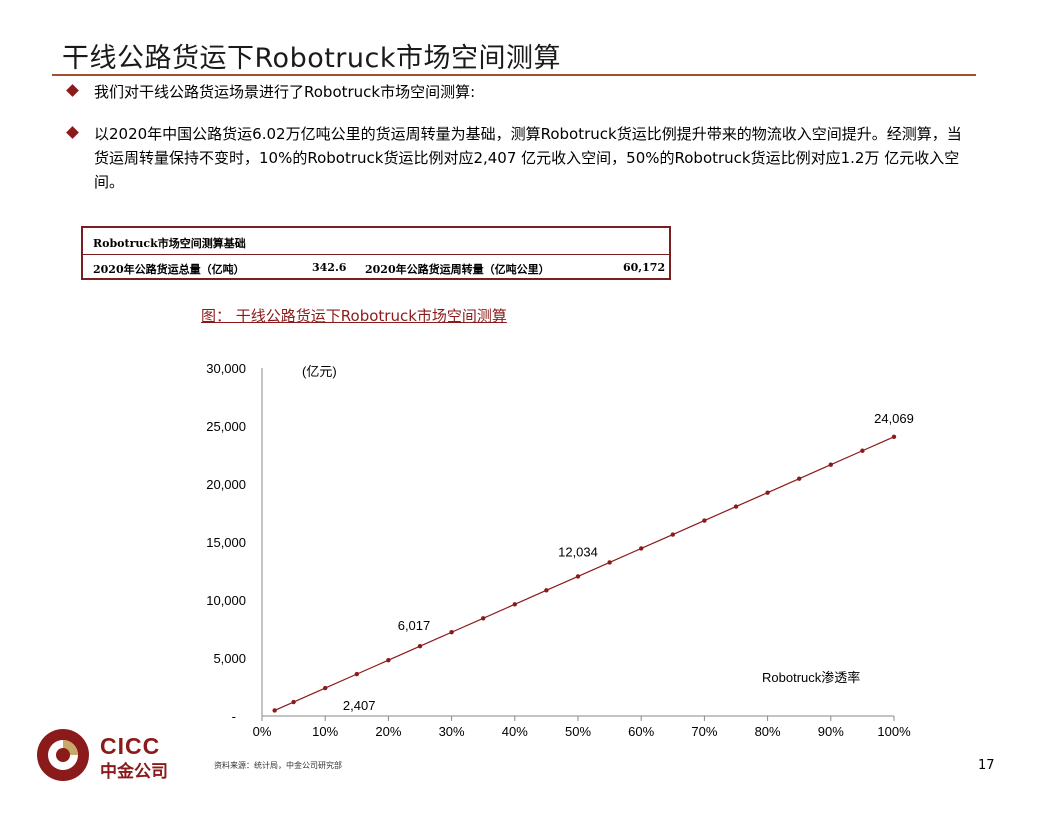 The image size is (1056, 816). I want to click on x-tick-label: 50%, so click(578, 731).